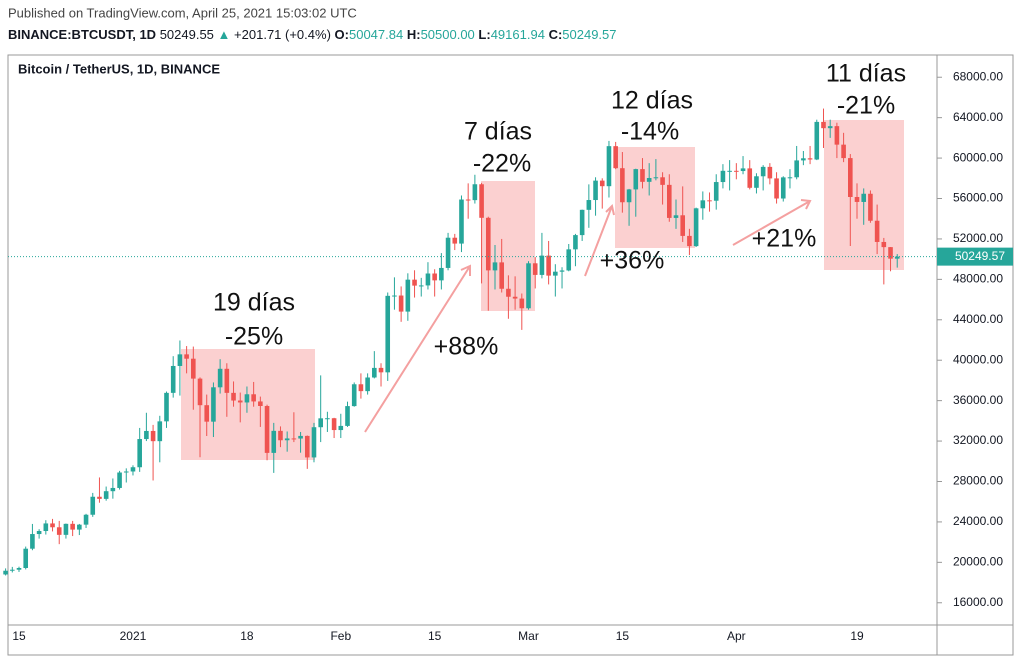 The height and width of the screenshot is (663, 1024). I want to click on symbol: BINANCE:BTCUSDT, 1D, so click(82, 34).